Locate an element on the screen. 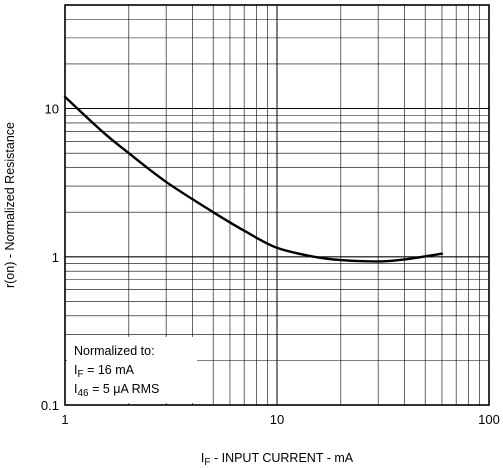 The width and height of the screenshot is (503, 468). note-line-2: IF = 16 mA is located at coordinates (104, 371).